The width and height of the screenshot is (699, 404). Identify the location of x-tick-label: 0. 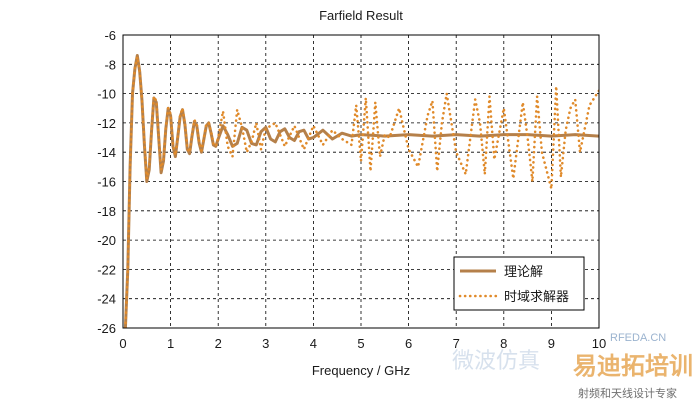
(122, 343).